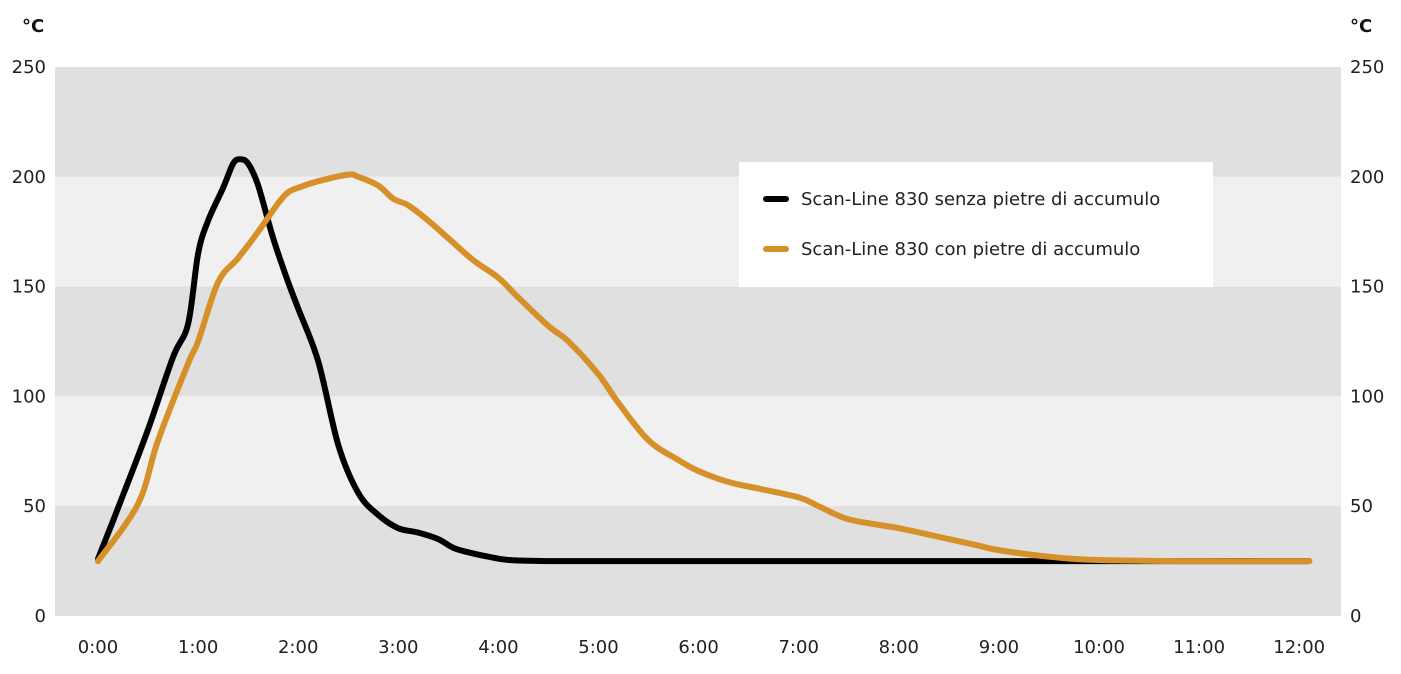  Describe the element at coordinates (1367, 177) in the screenshot. I see `y-tick-label-right: 200` at that location.